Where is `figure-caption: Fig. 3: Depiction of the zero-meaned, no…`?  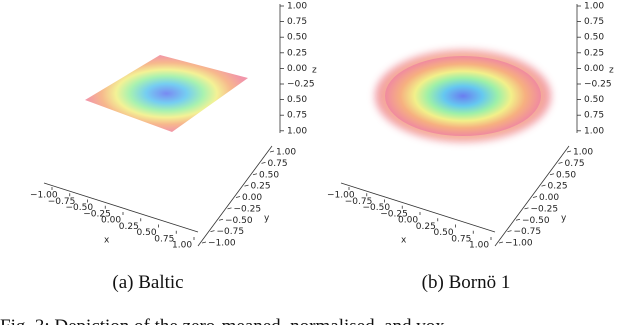
figure-caption: Fig. 3: Depiction of the zero-meaned, no… is located at coordinates (222, 320).